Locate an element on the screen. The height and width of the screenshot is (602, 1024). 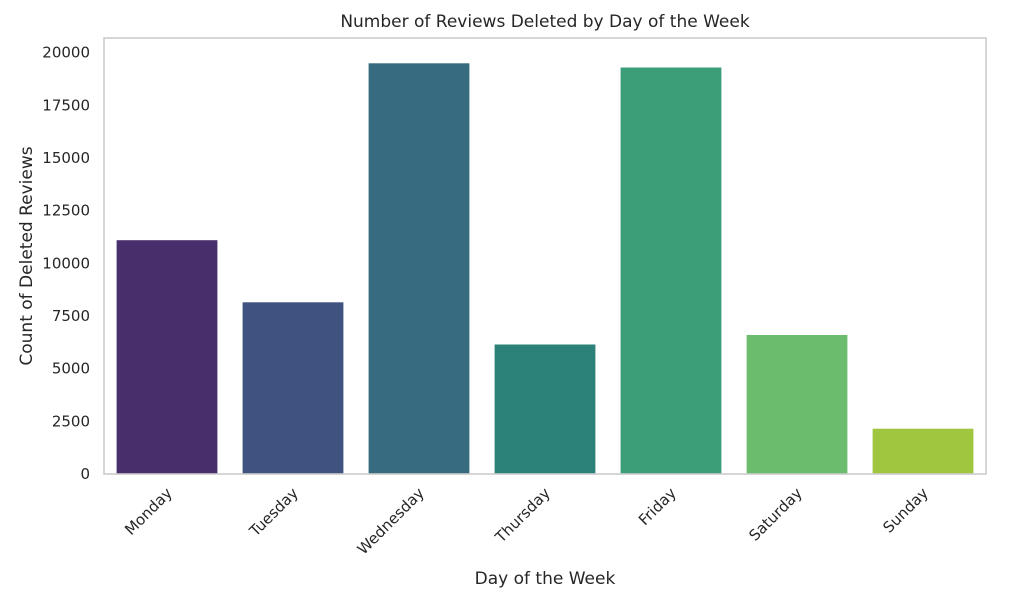
bar-friday is located at coordinates (671, 270).